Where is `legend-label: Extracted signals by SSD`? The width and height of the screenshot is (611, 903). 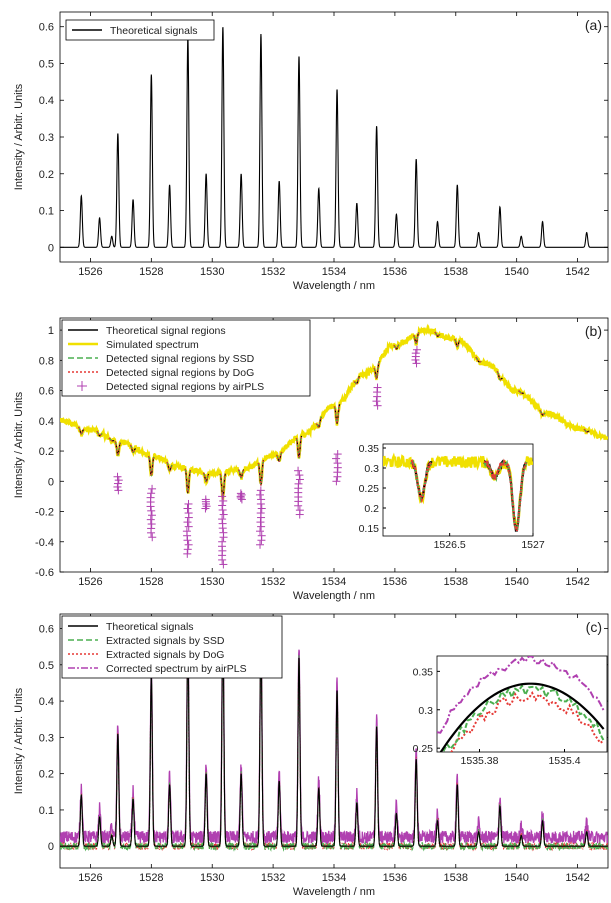
legend-label: Extracted signals by SSD is located at coordinates (165, 641).